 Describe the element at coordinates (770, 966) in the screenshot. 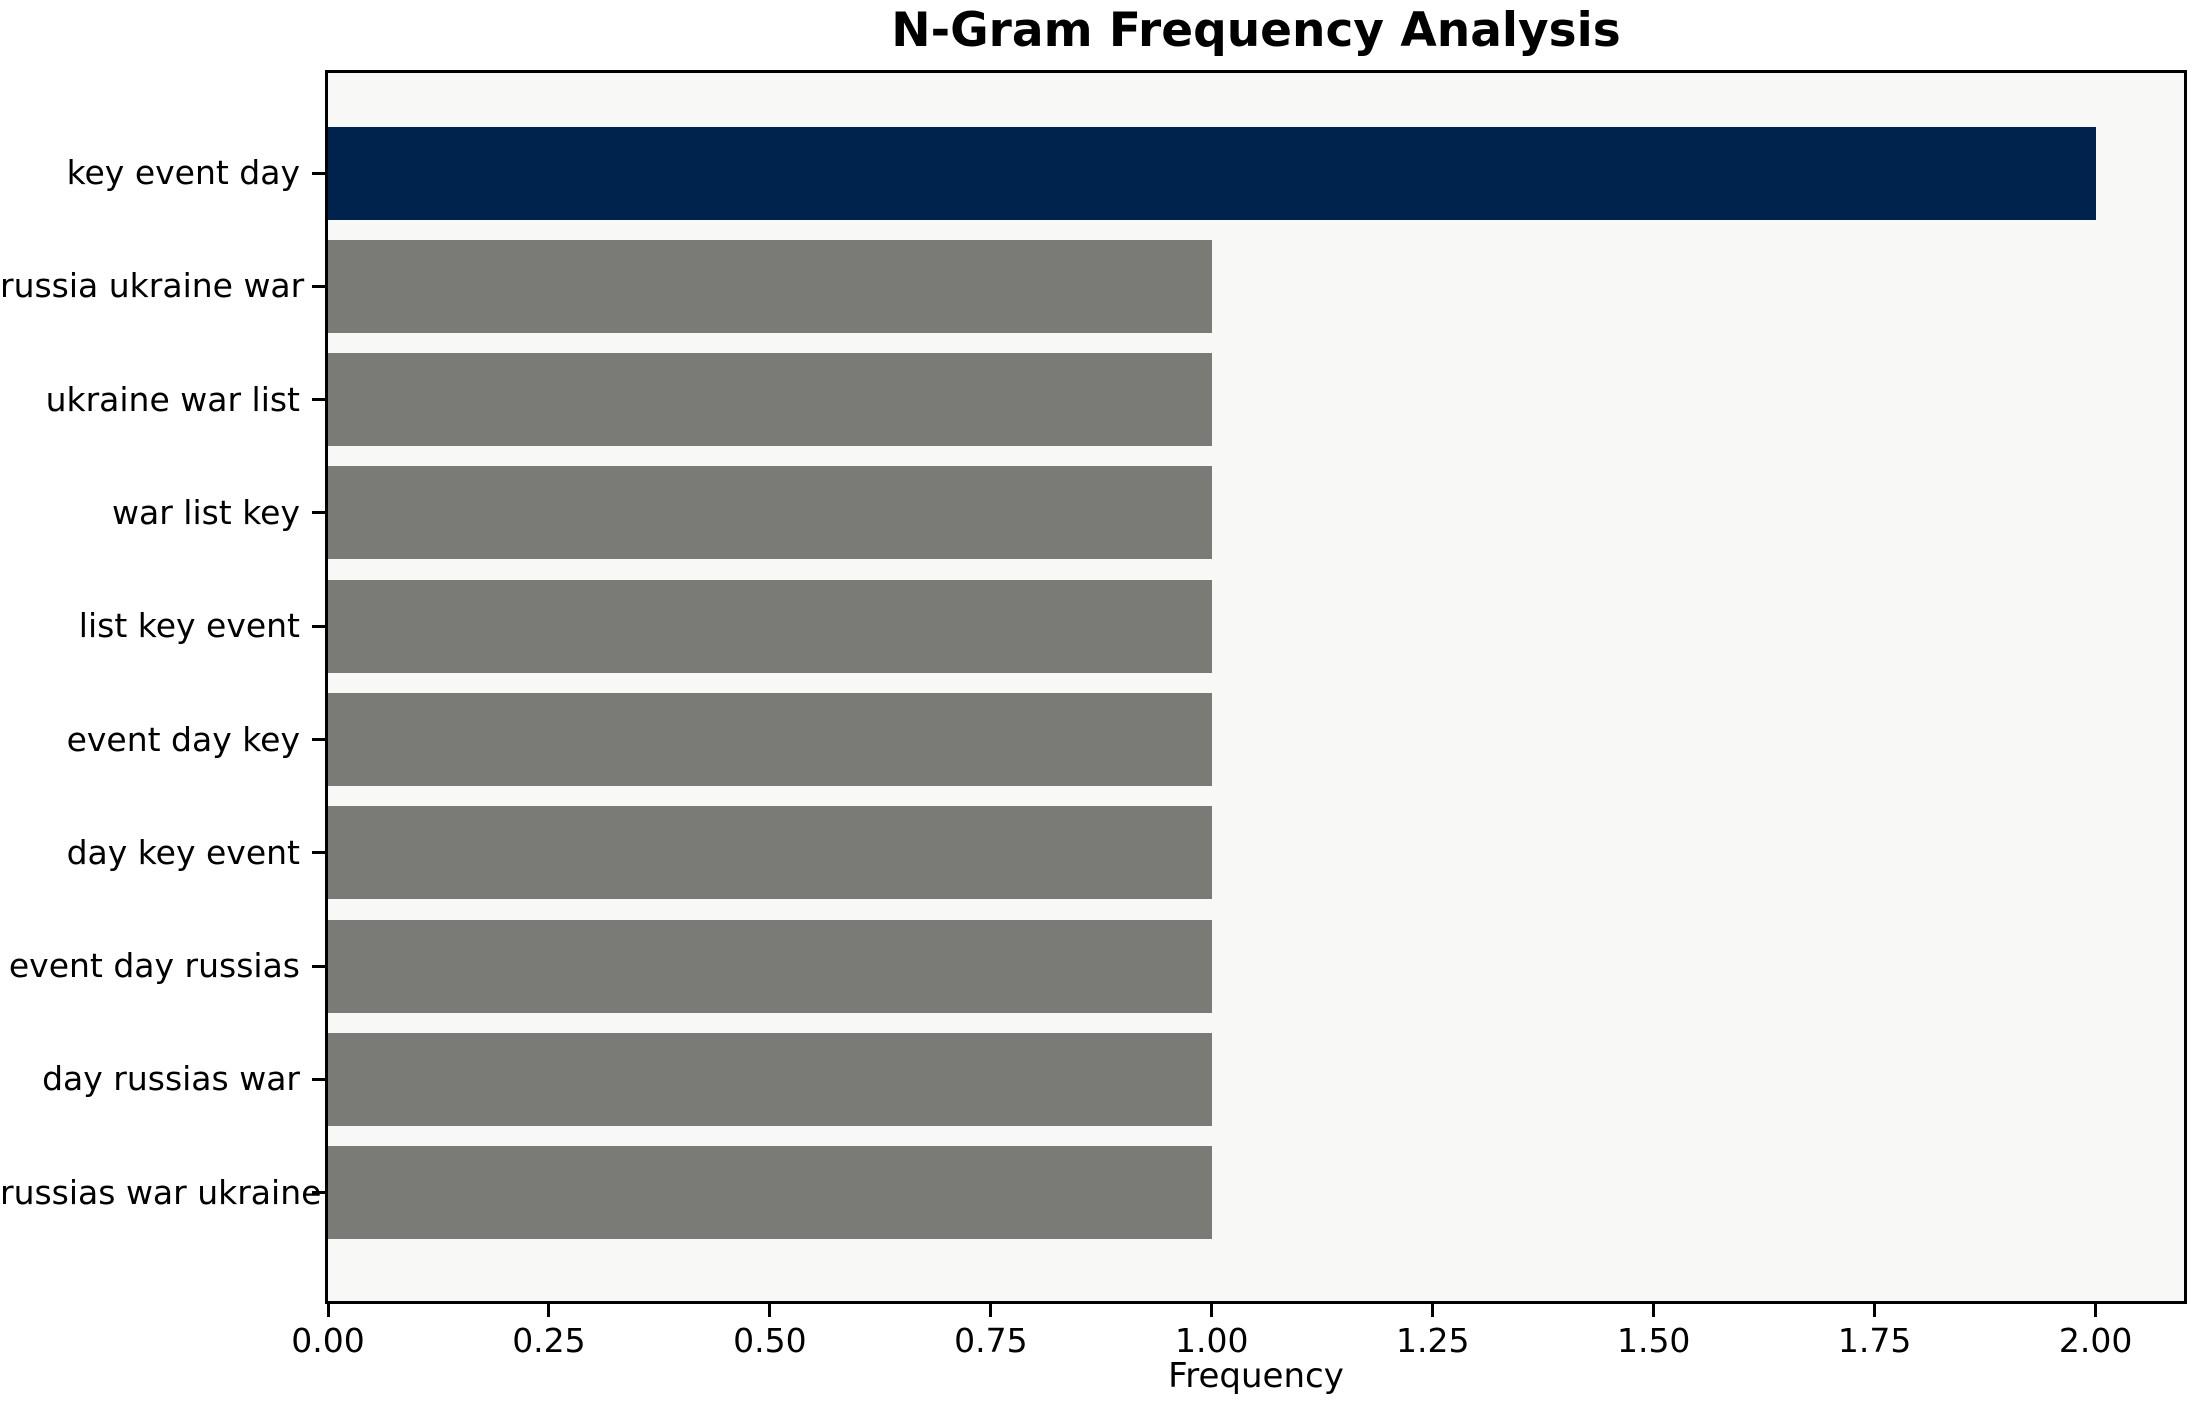

I see `bar-event-day-russias` at that location.